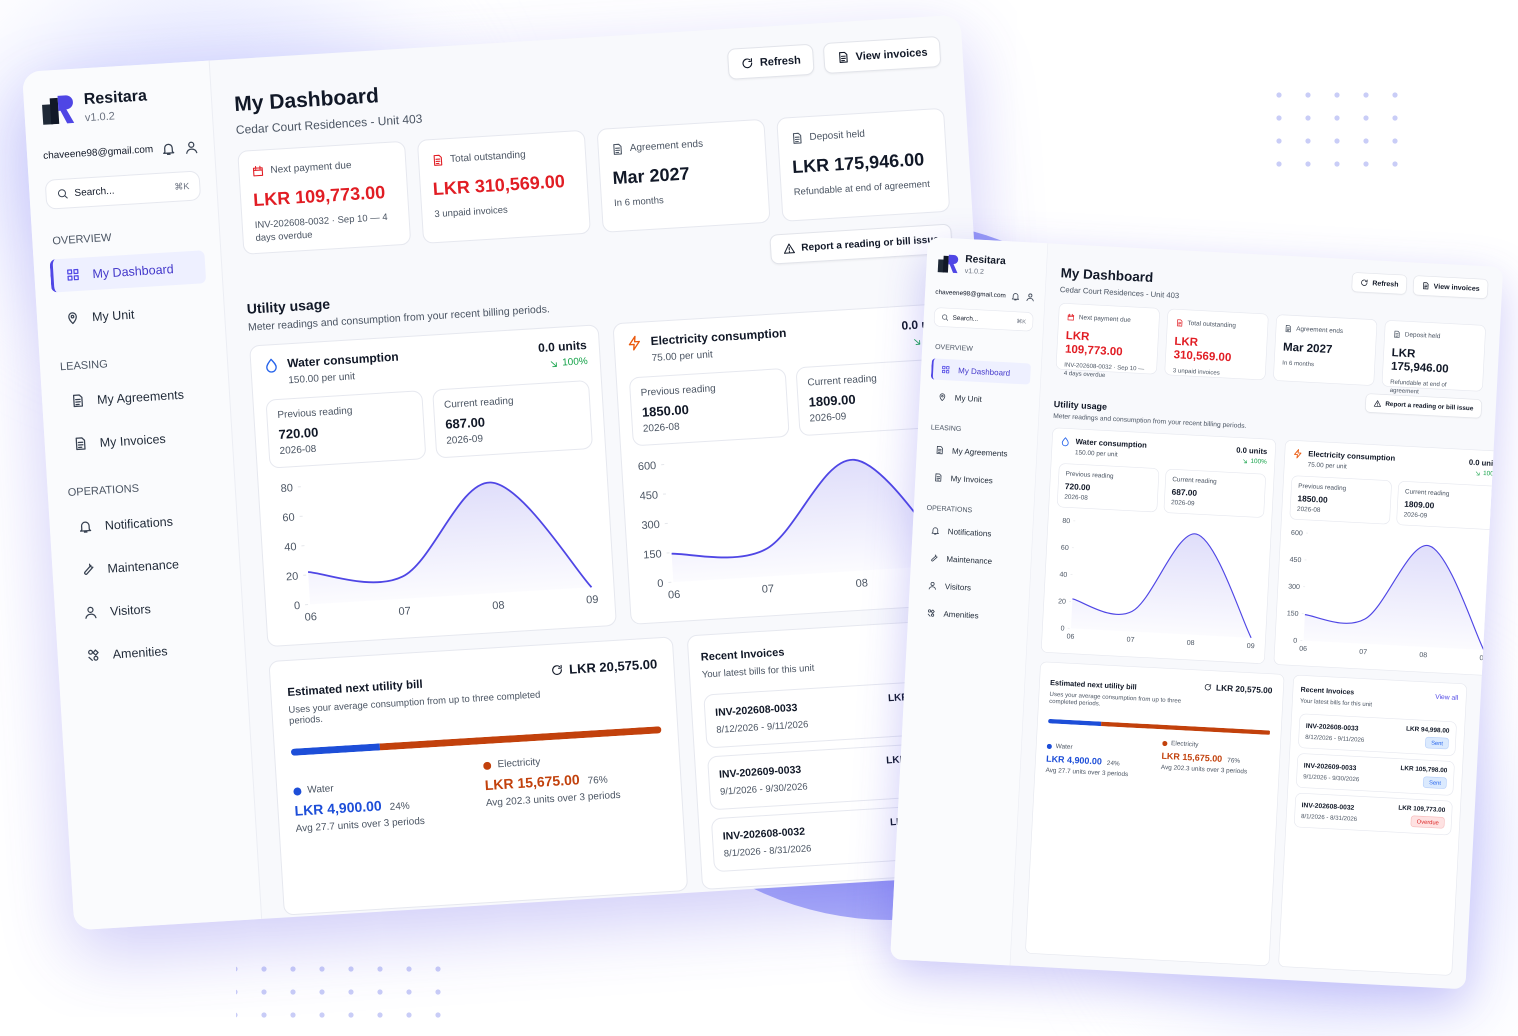 This screenshot has height=1036, width=1518. I want to click on invoice-id: INV-202608-0033, so click(1332, 727).